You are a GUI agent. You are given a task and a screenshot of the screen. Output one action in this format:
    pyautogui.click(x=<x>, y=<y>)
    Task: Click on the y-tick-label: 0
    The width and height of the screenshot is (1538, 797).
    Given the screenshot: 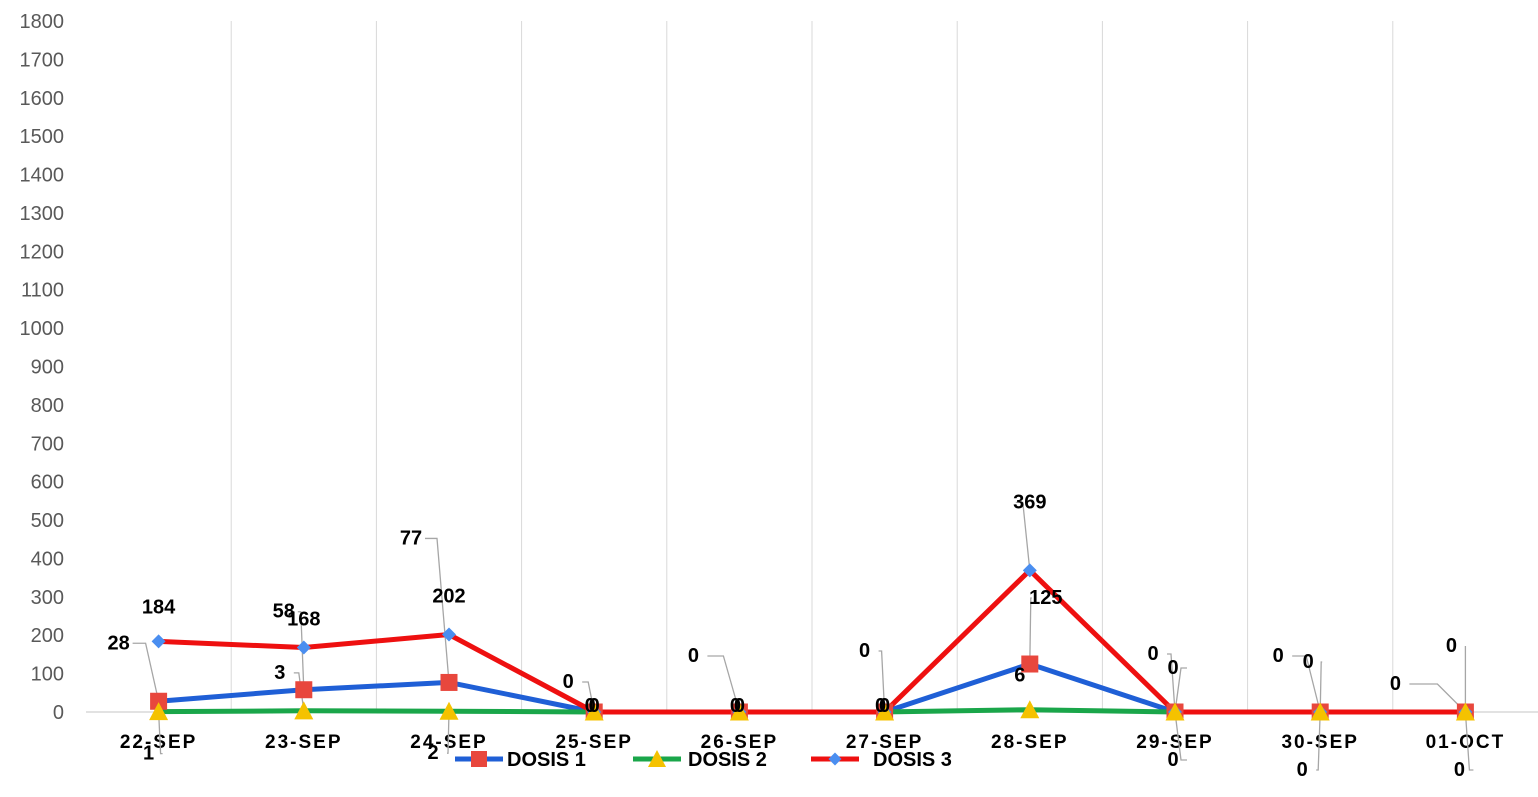 What is the action you would take?
    pyautogui.click(x=58, y=713)
    